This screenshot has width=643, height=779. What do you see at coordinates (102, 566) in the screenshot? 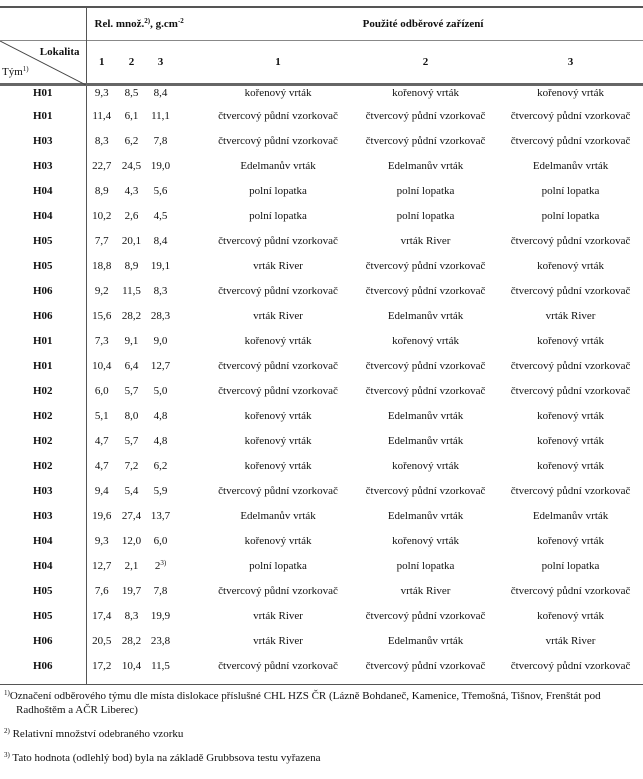
I see `rel-amount-cell: 12,7` at bounding box center [102, 566].